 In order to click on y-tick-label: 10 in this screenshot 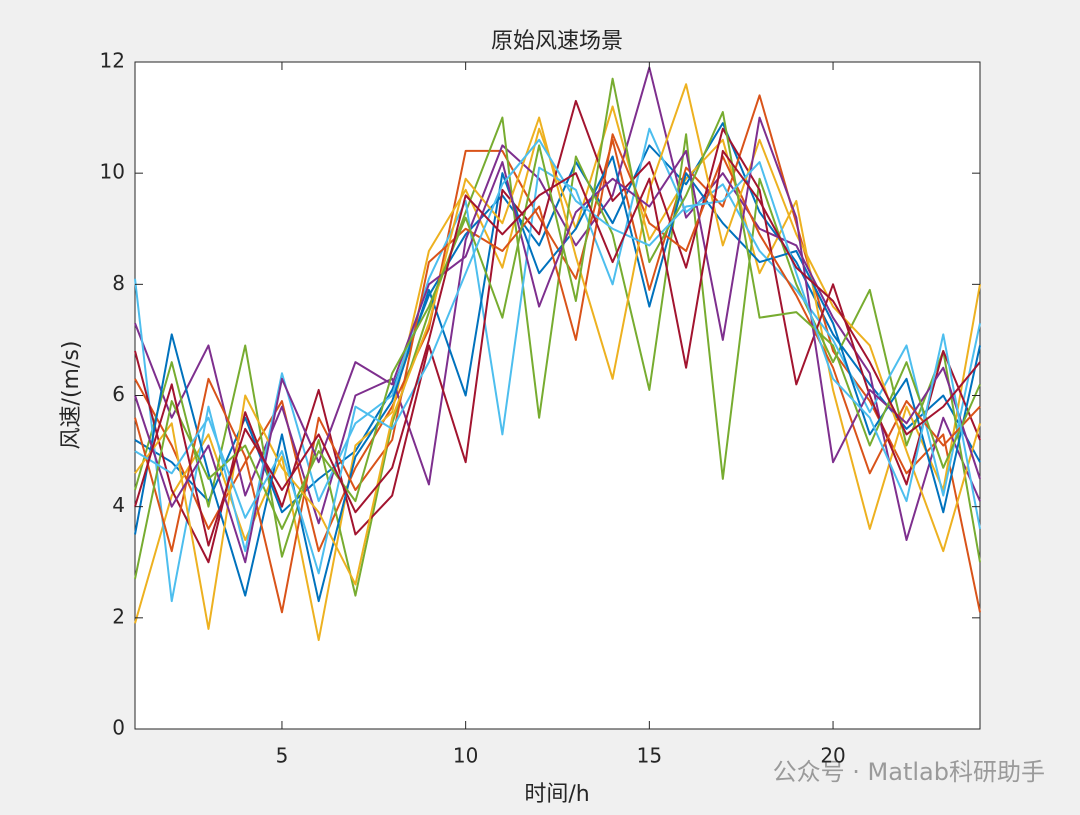, I will do `click(112, 172)`.